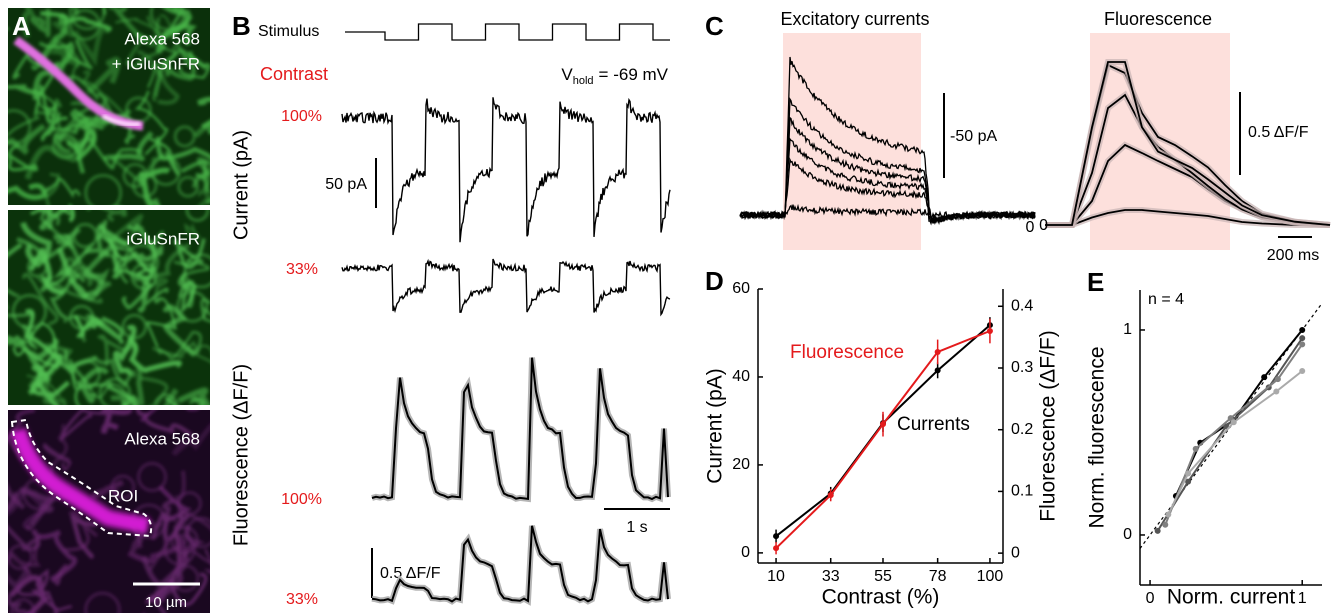 Image resolution: width=1331 pixels, height=613 pixels. Describe the element at coordinates (1158, 19) in the screenshot. I see `label: Fluorescence` at that location.